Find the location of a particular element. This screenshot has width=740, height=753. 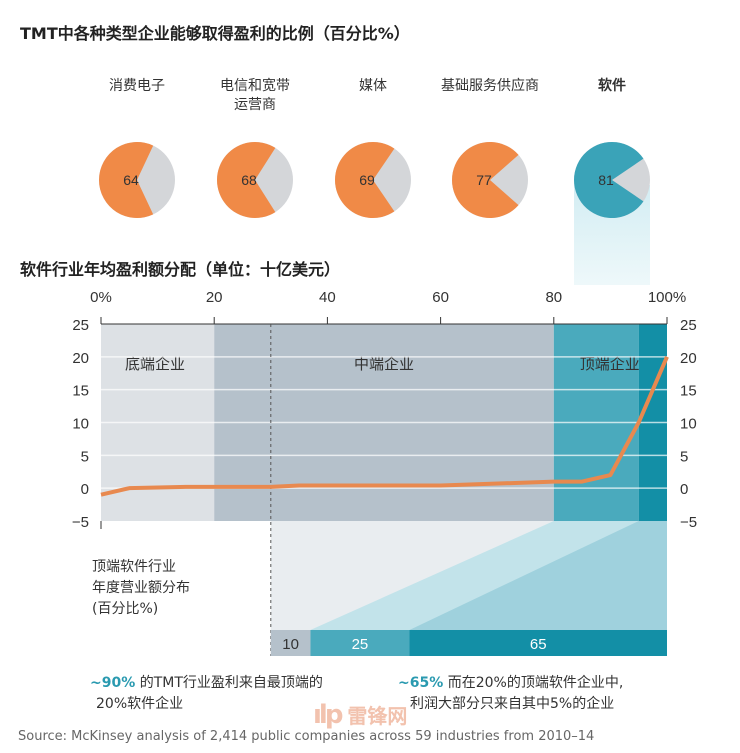

revenue-label: 顶端软件行业 年度营业额分布 (百分比%) is located at coordinates (141, 588).